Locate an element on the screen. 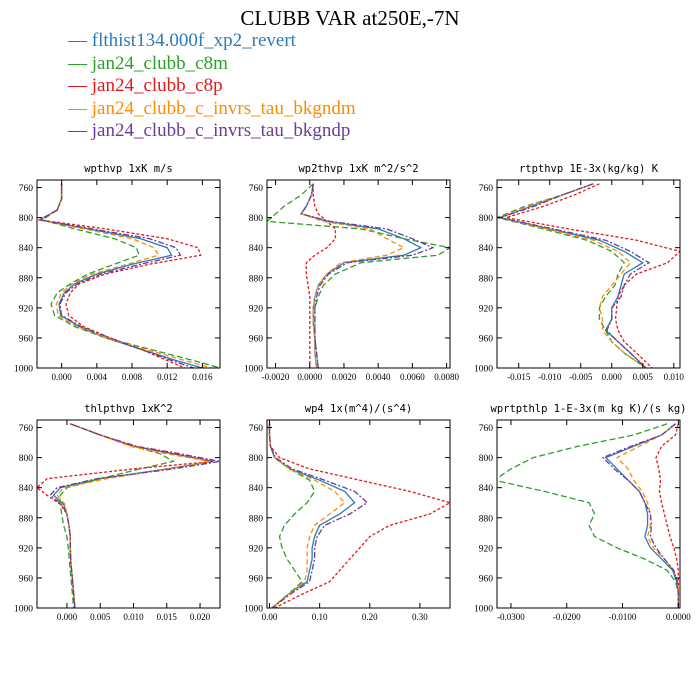  legend-label: jan24_clubb_c_invrs_tau_bkgndm is located at coordinates (223, 108).